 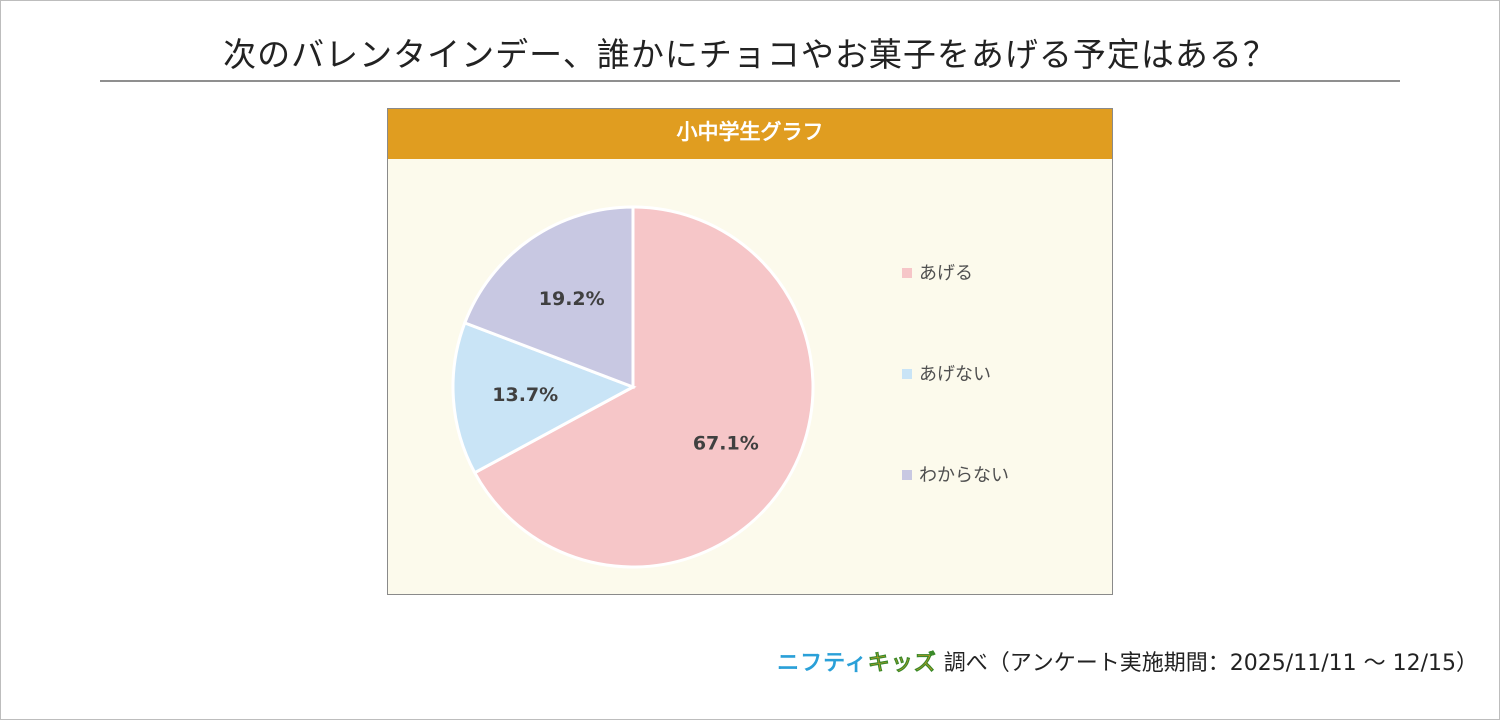 What do you see at coordinates (822, 663) in the screenshot?
I see `brand-logo-part1: ニフティ` at bounding box center [822, 663].